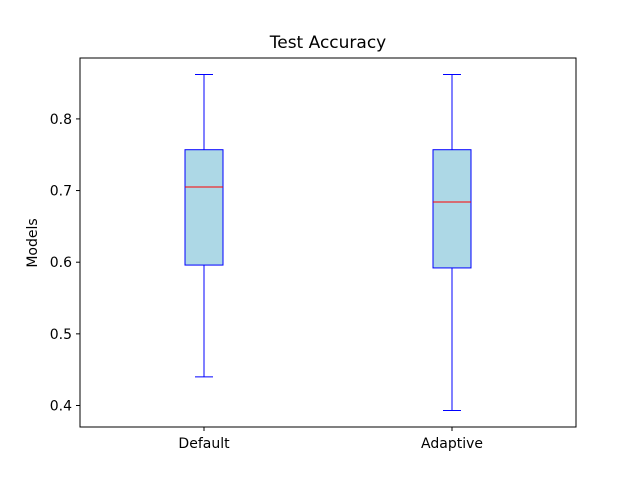 Image resolution: width=640 pixels, height=480 pixels. What do you see at coordinates (61, 335) in the screenshot?
I see `y-tick-label: 0.5` at bounding box center [61, 335].